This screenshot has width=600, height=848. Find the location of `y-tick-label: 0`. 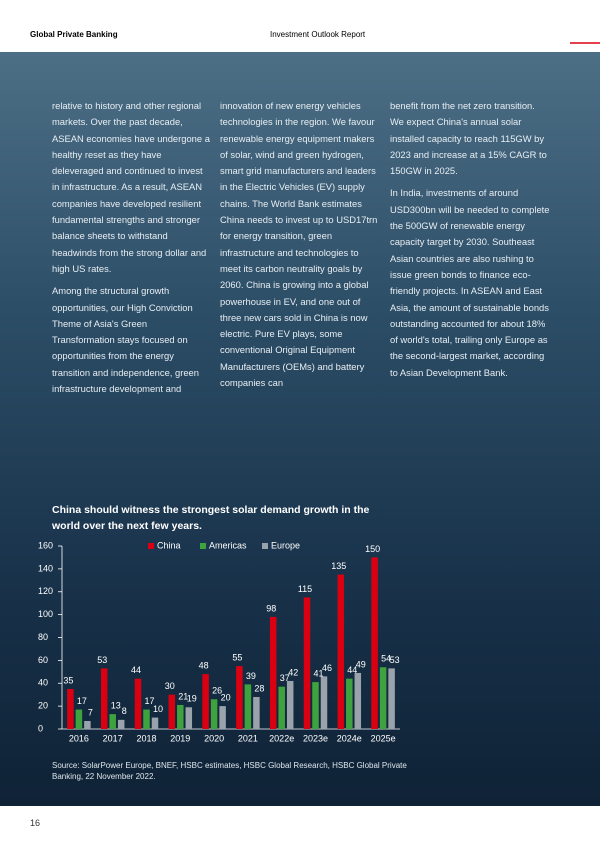

y-tick-label: 0 is located at coordinates (40, 728).